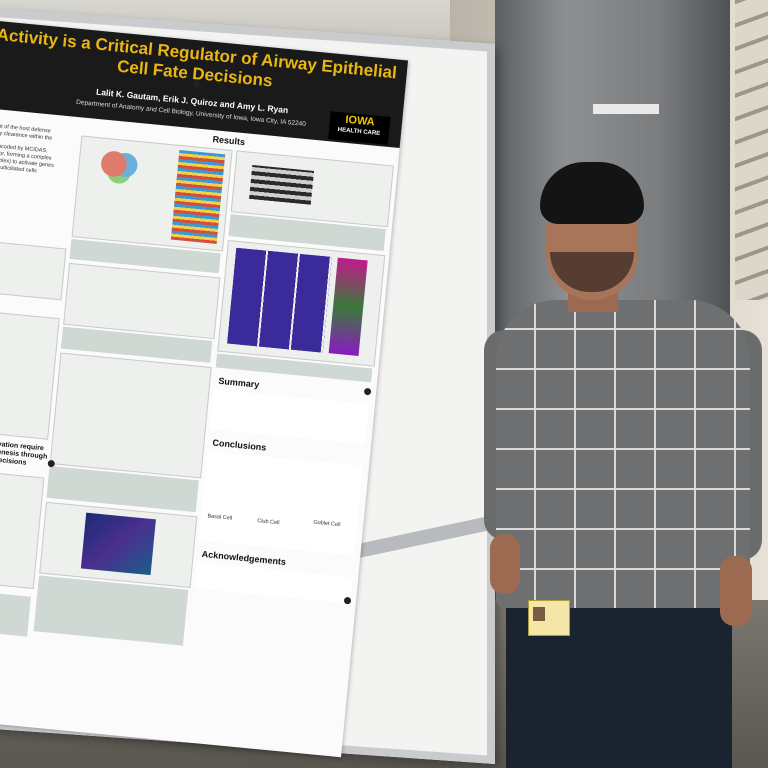 The height and width of the screenshot is (768, 768). What do you see at coordinates (505, 564) in the screenshot?
I see `left-hand` at bounding box center [505, 564].